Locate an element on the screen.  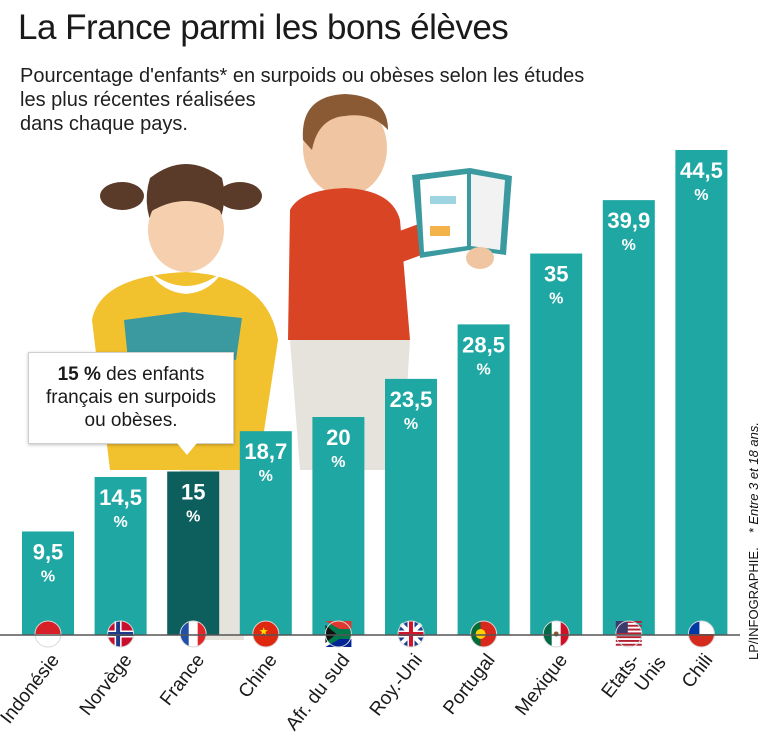
bar-roy-uni is located at coordinates (411, 506).